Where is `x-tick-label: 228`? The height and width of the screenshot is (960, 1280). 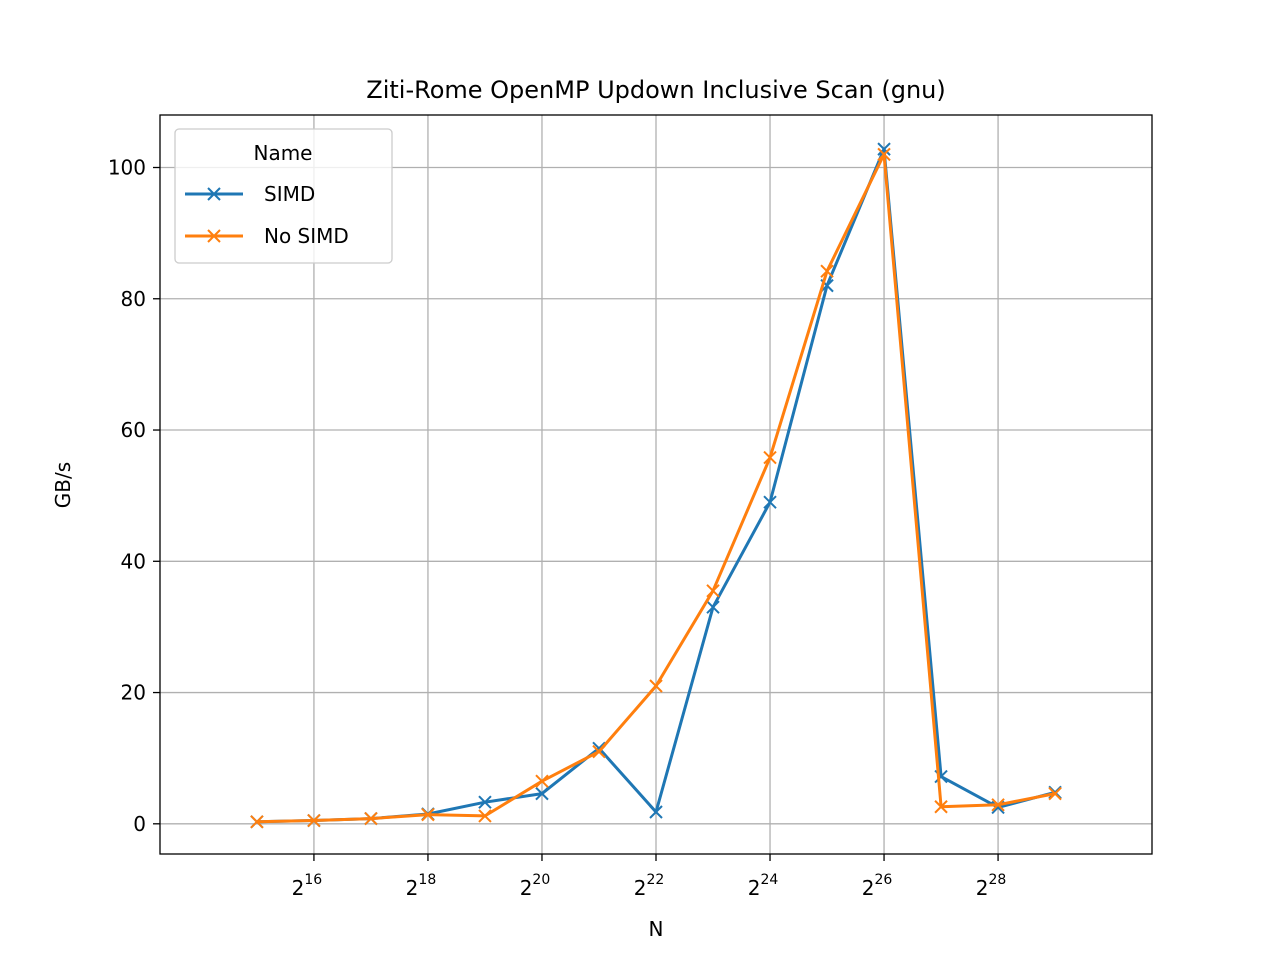 x-tick-label: 228 is located at coordinates (991, 886).